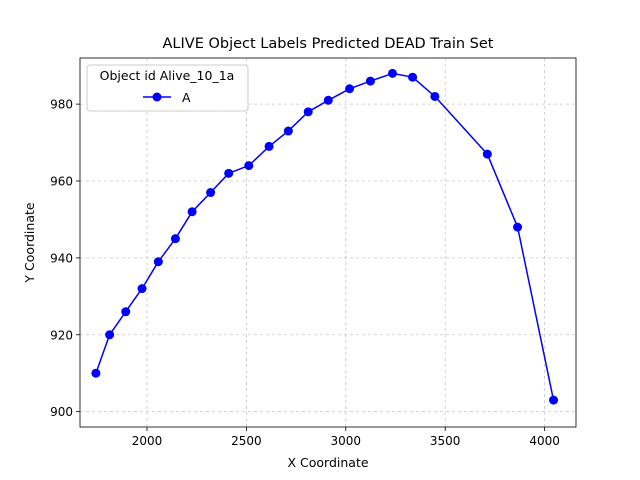  I want to click on x-tick-label: 3500, so click(445, 441).